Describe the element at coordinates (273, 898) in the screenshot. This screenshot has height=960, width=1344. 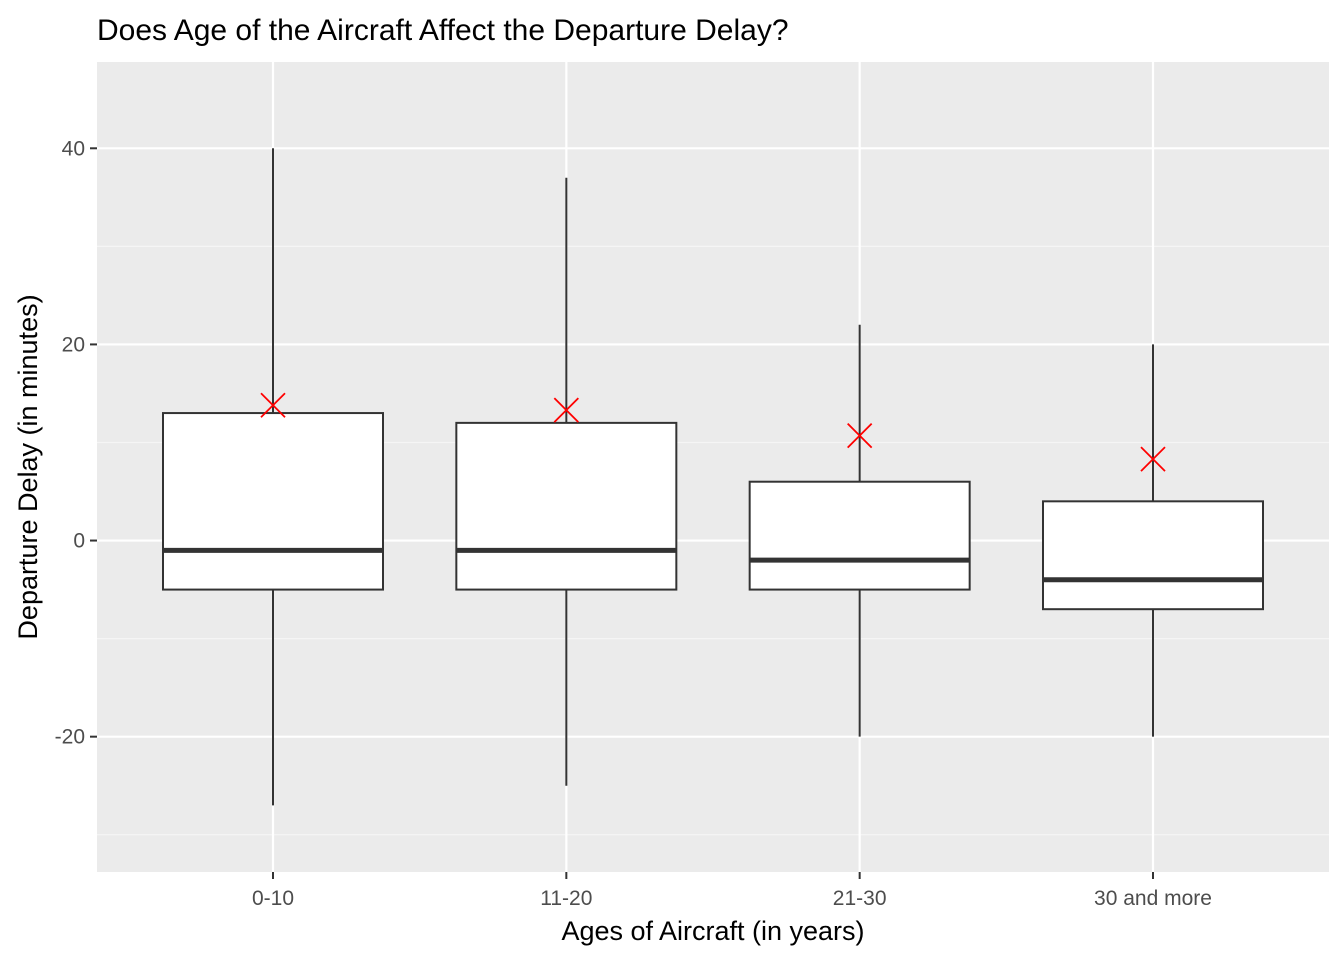
I see `x-tick-label: 0-10` at that location.